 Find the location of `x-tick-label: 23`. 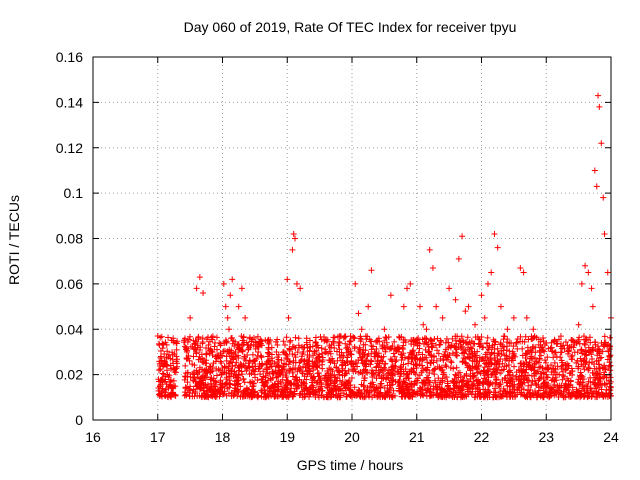

x-tick-label: 23 is located at coordinates (546, 437).